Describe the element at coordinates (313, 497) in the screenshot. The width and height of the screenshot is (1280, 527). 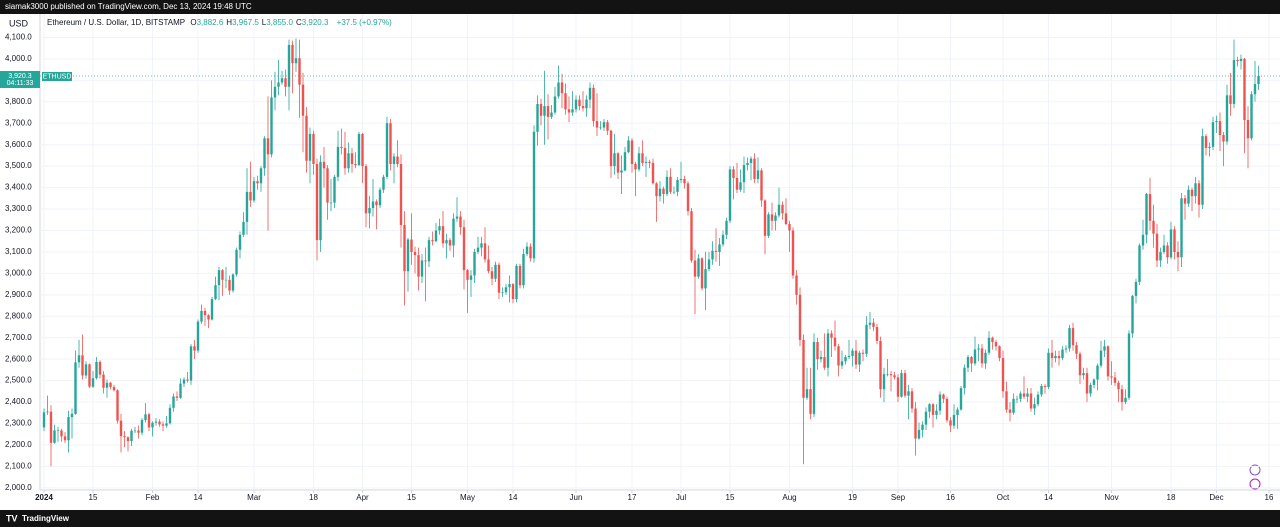
I see `x-tick-label: 18` at that location.